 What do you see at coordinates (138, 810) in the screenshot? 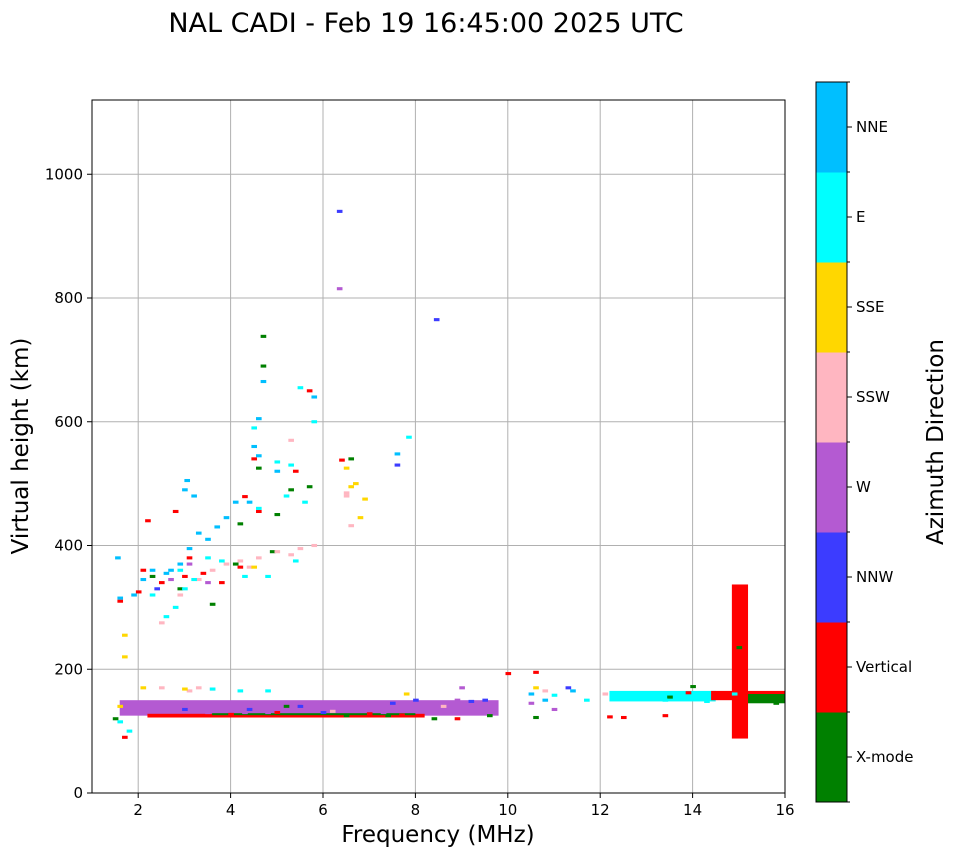
I see `x-tick-label: 2` at bounding box center [138, 810].